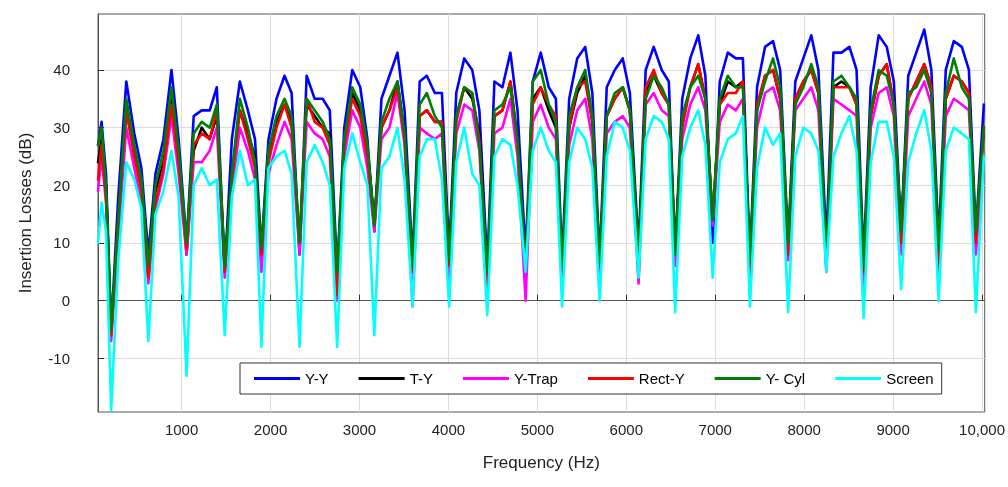  What do you see at coordinates (61, 185) in the screenshot?
I see `y-tick-label: 20` at bounding box center [61, 185].